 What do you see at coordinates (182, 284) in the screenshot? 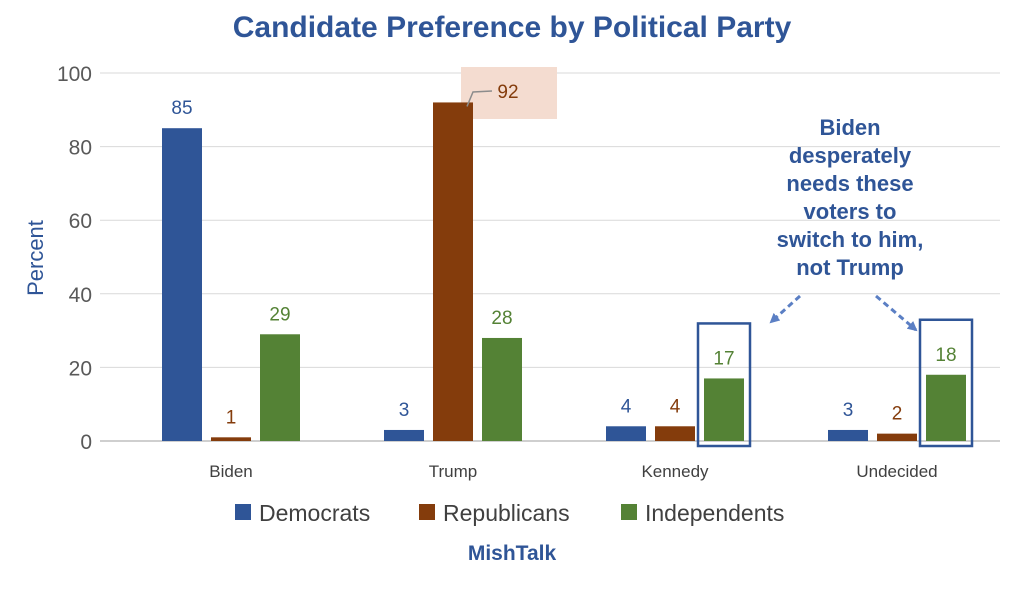
I see `bar-democrats-biden` at bounding box center [182, 284].